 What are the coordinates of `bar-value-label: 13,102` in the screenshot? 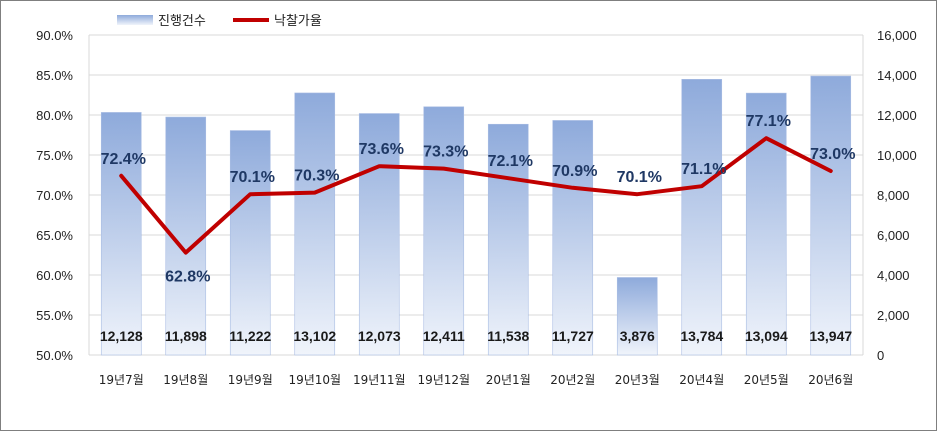 It's located at (314, 336).